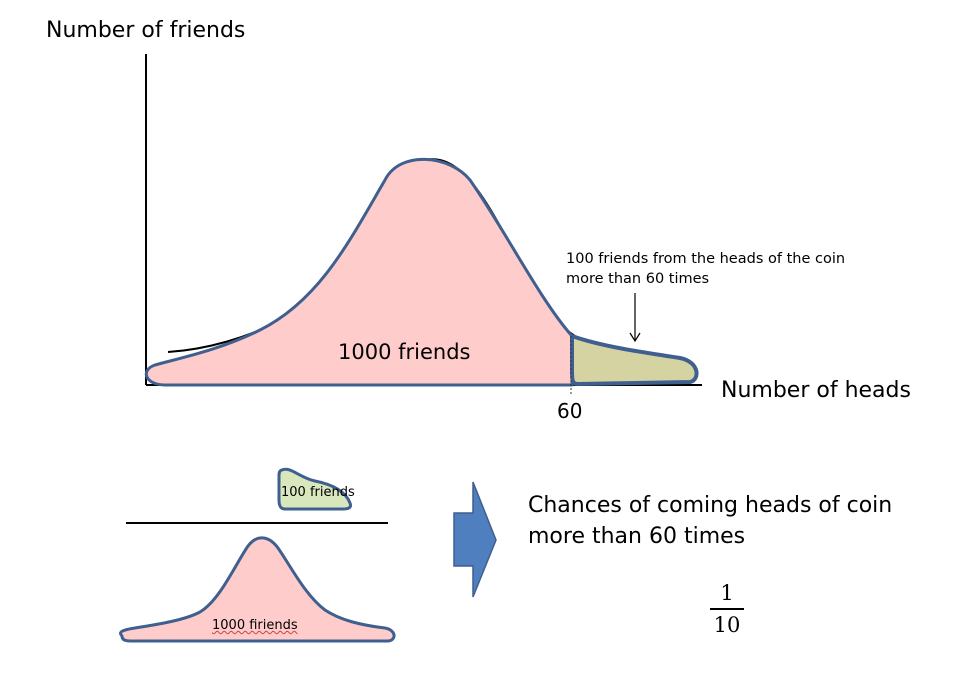 The width and height of the screenshot is (968, 689). I want to click on denominator-label-text: 1000 firiends, so click(255, 625).